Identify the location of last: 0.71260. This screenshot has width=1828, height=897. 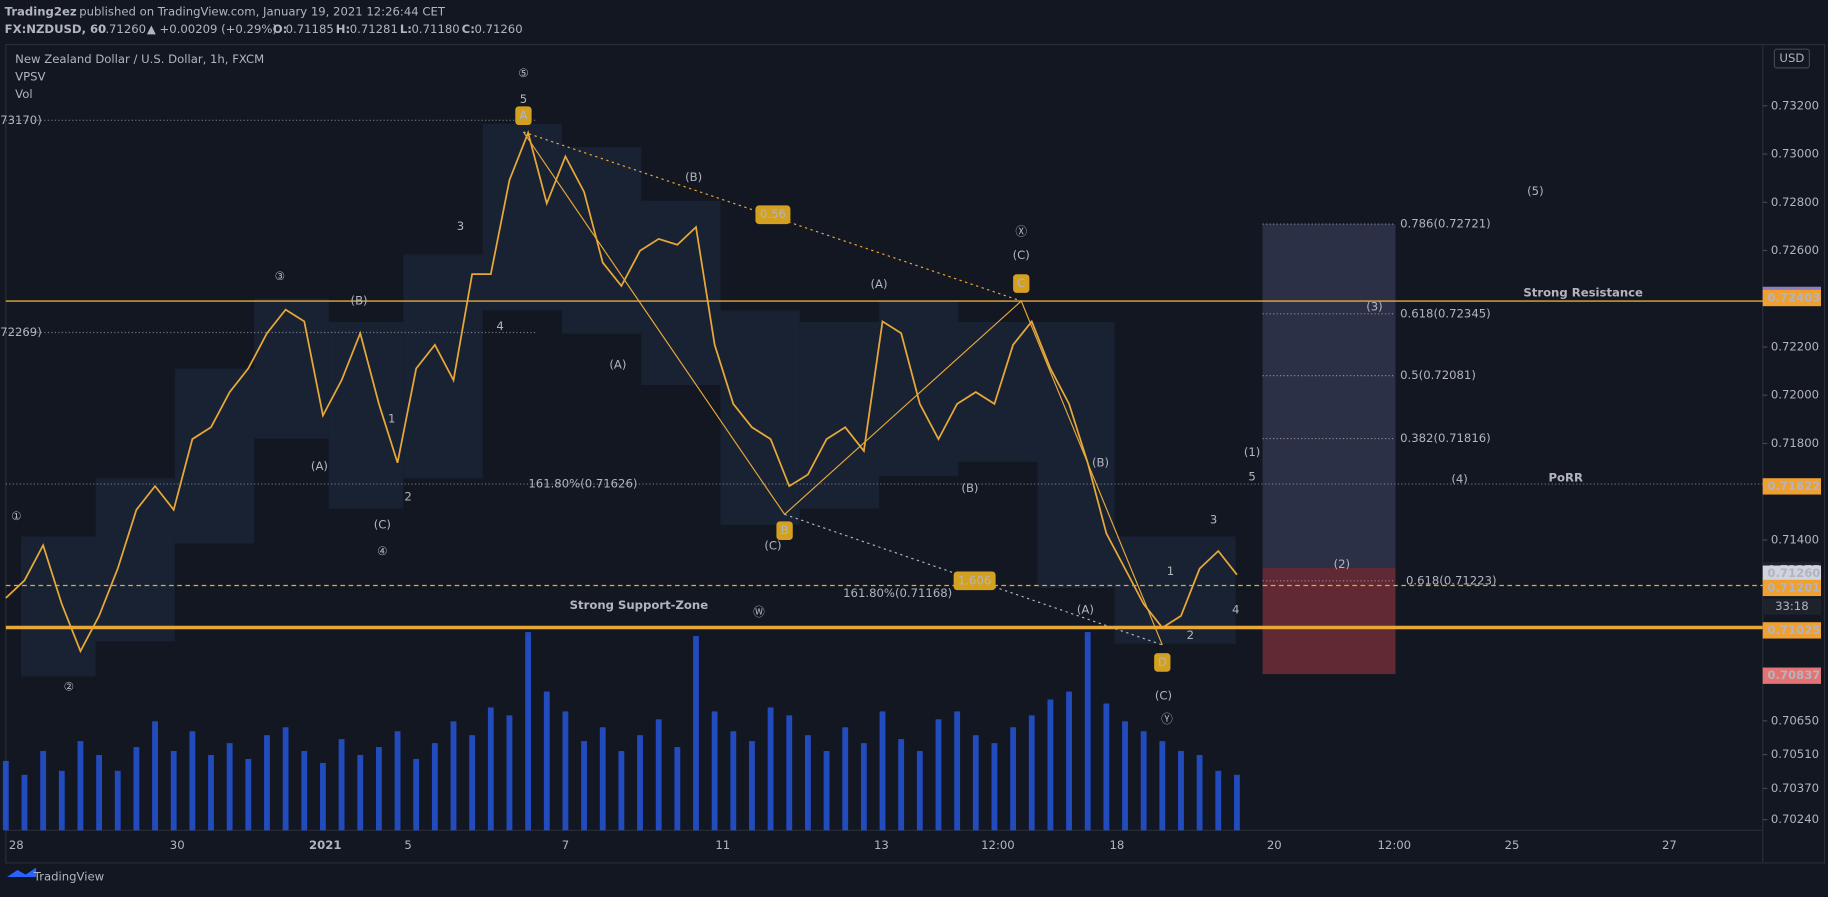
(122, 29).